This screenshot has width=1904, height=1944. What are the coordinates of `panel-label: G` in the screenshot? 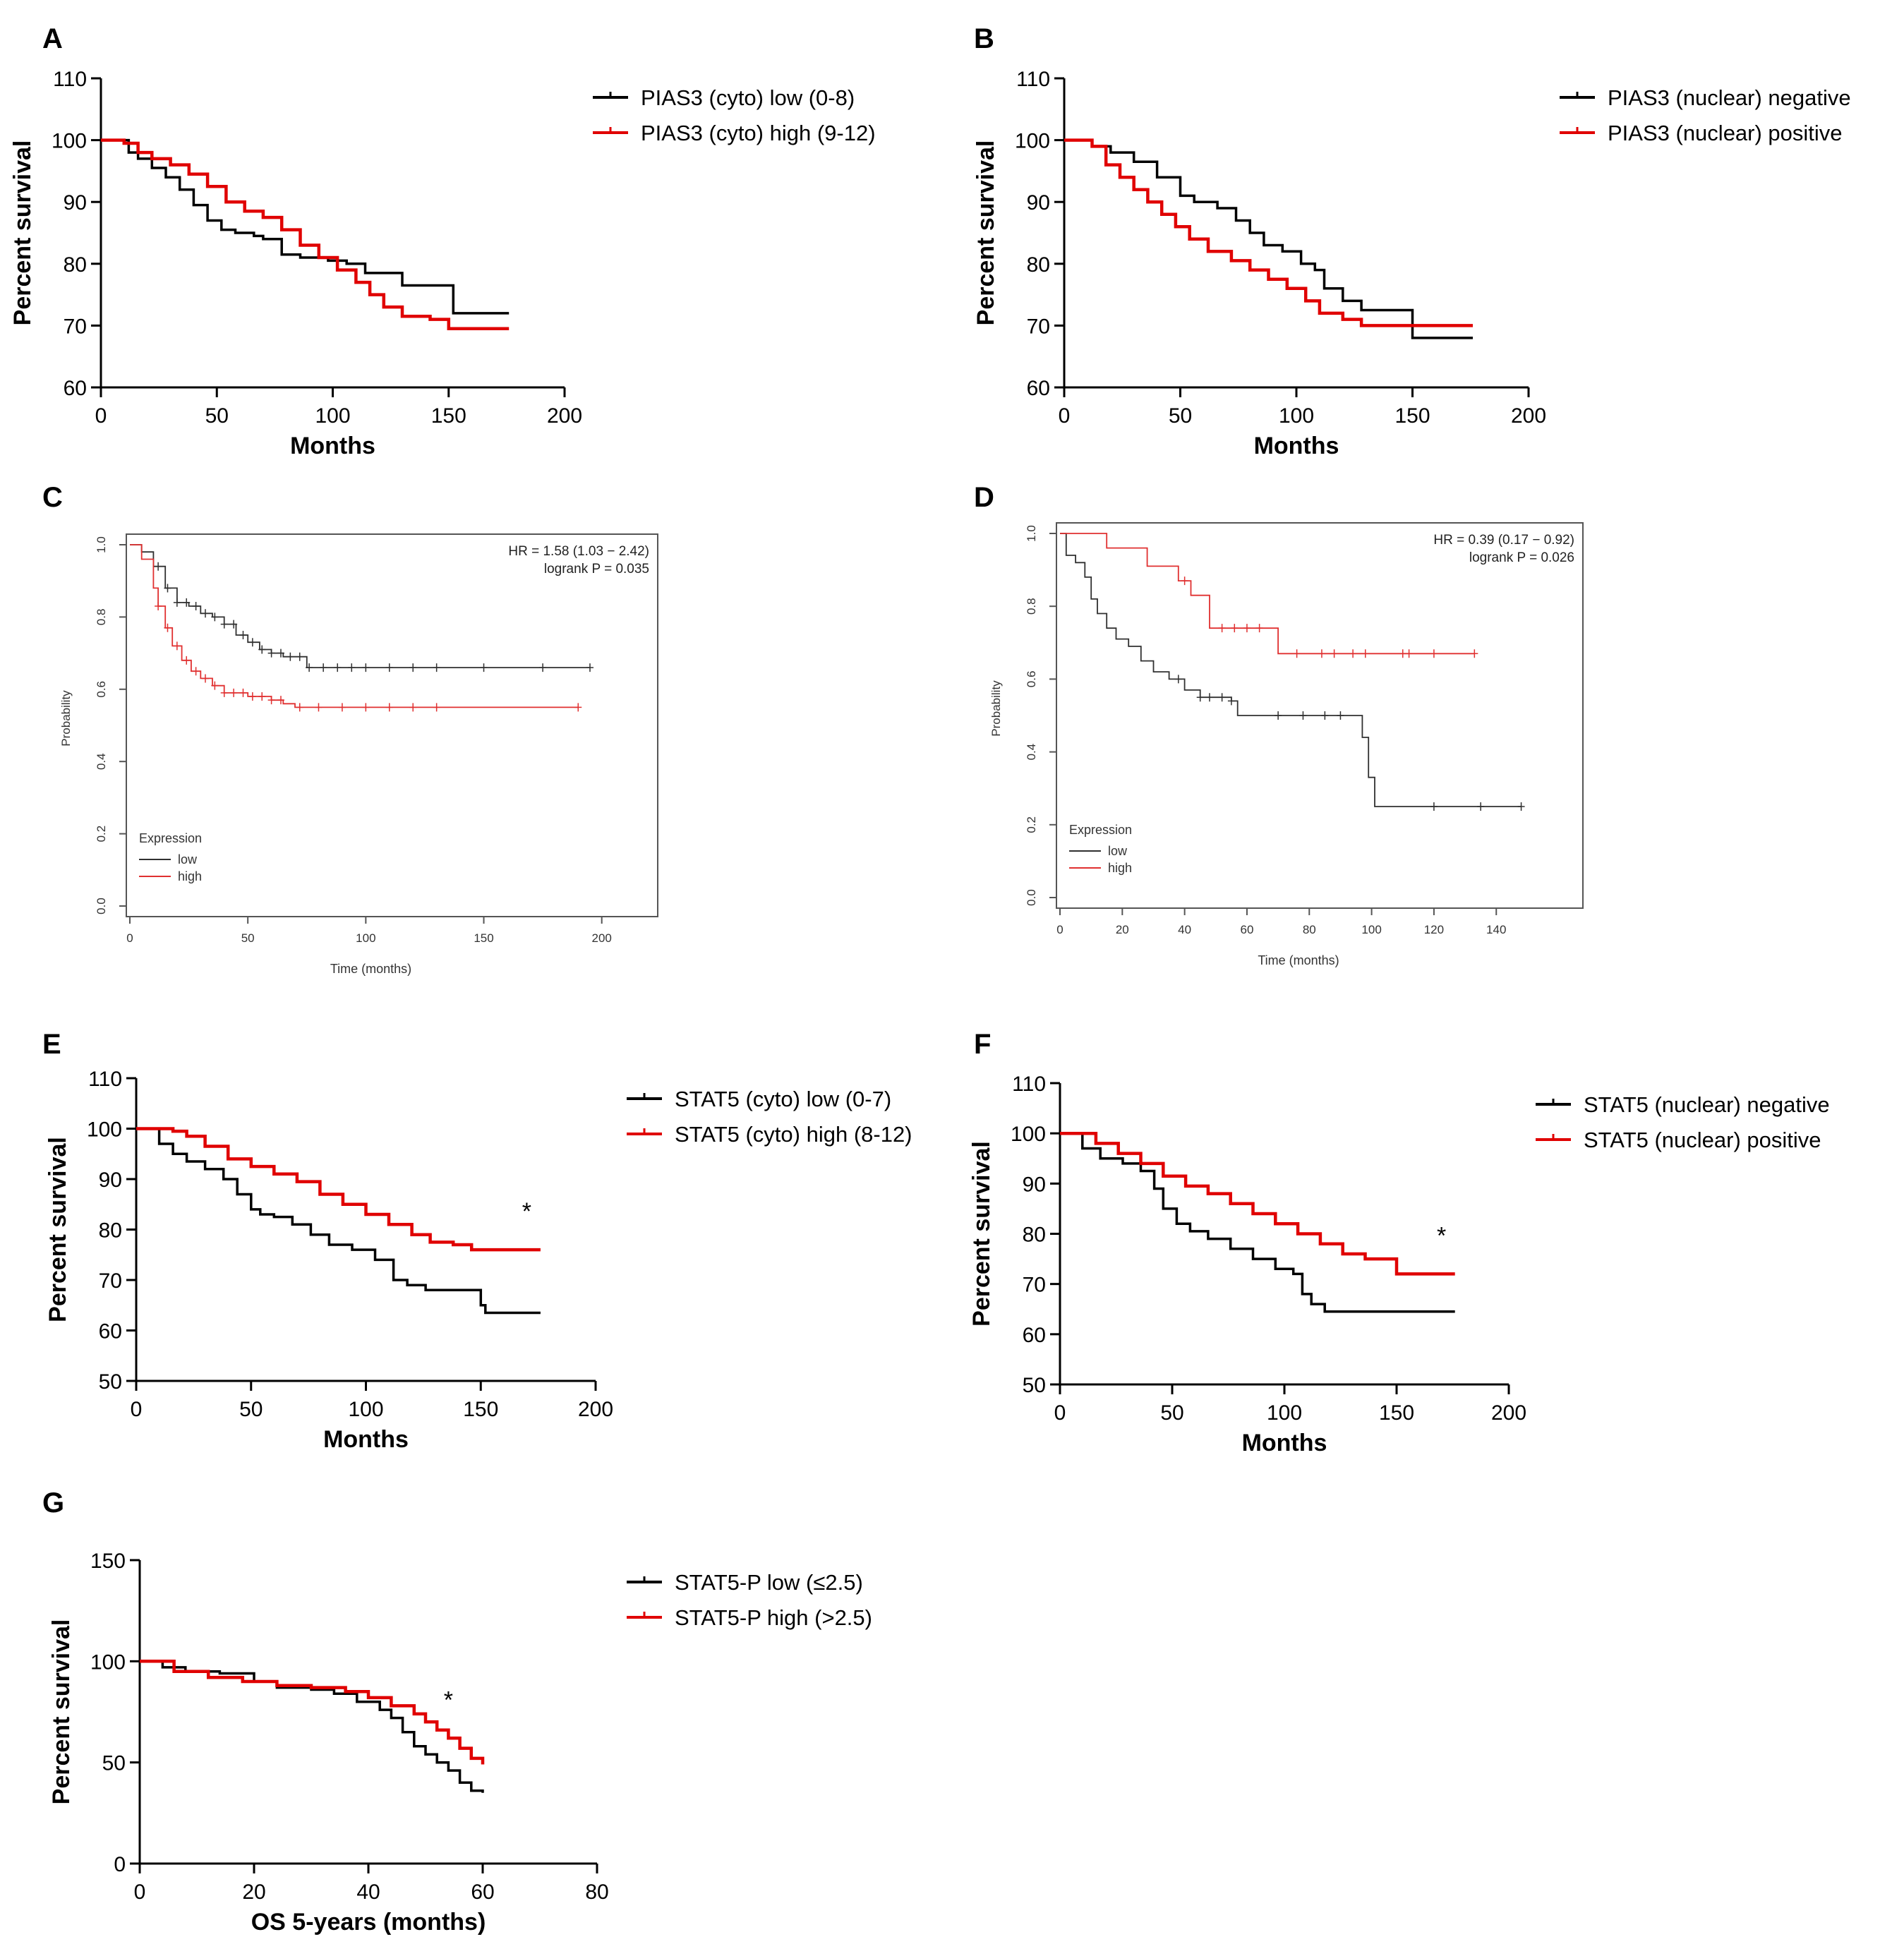 It's located at (53, 1503).